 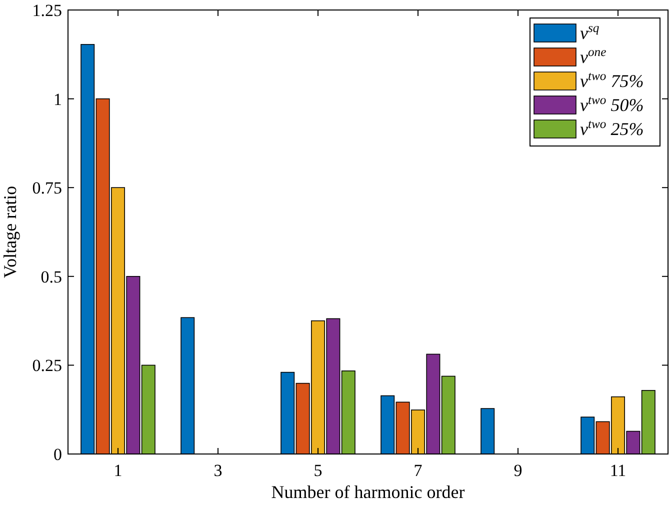 I want to click on x-tick-label: 7, so click(x=418, y=470).